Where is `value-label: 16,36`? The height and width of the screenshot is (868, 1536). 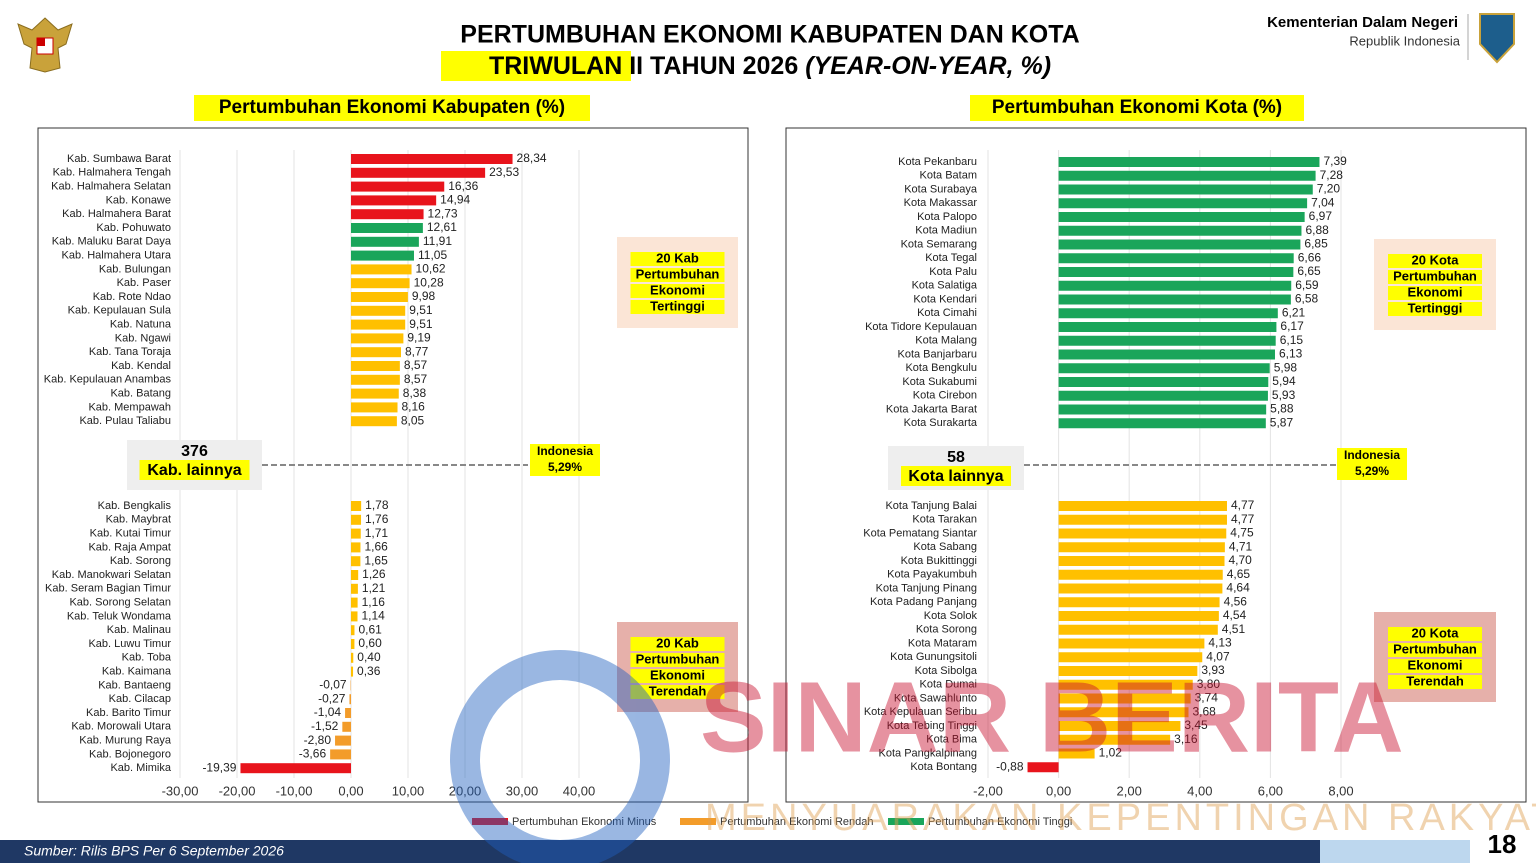
value-label: 16,36 is located at coordinates (463, 186).